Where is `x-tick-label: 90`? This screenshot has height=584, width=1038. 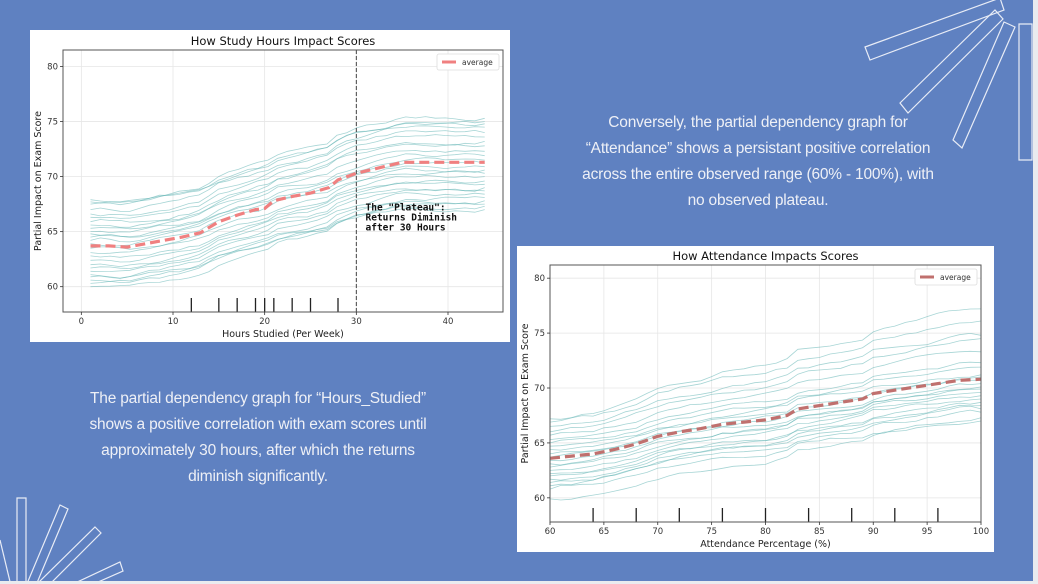 x-tick-label: 90 is located at coordinates (873, 532).